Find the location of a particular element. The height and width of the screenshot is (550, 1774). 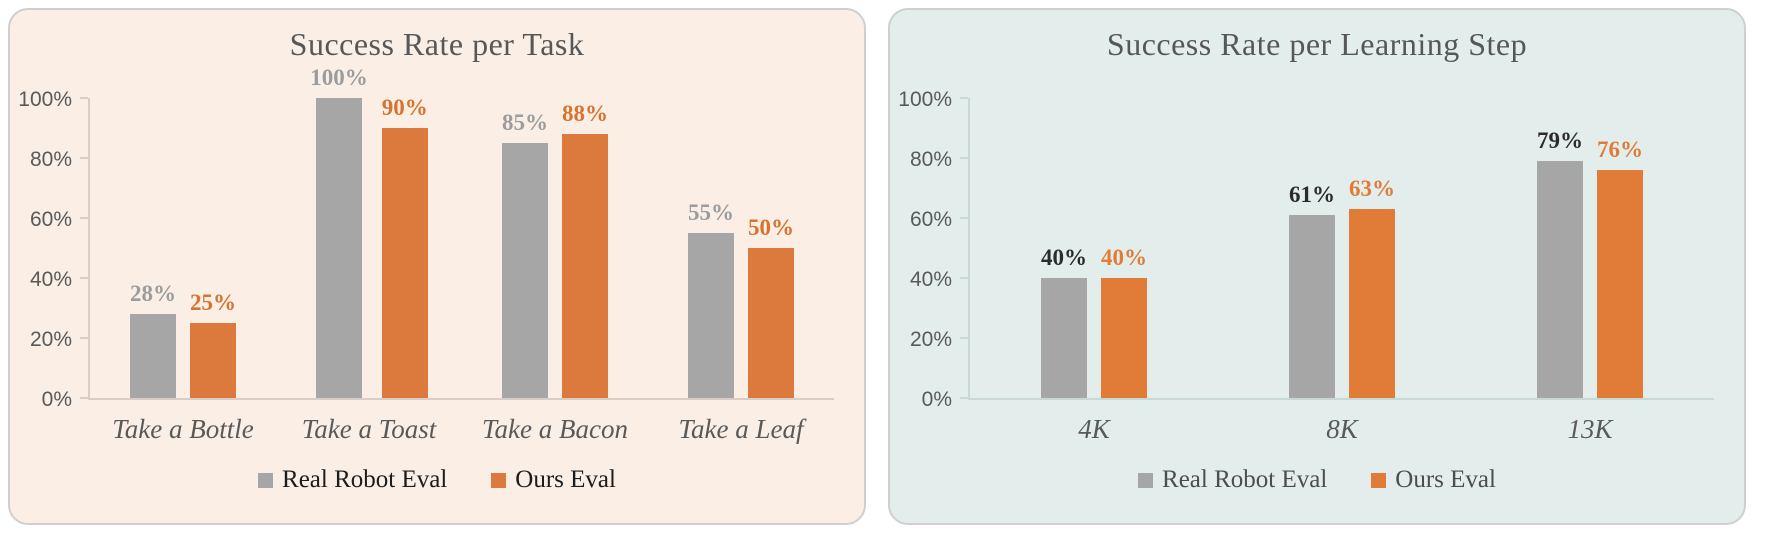

bar-item-real-robot-eval: 28% is located at coordinates (153, 248).